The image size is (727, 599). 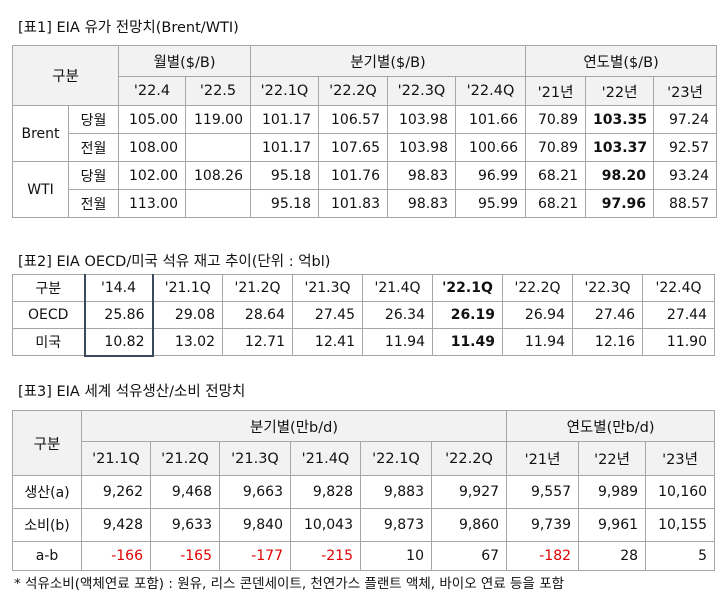 What do you see at coordinates (218, 91) in the screenshot?
I see `table-cell: '22.5` at bounding box center [218, 91].